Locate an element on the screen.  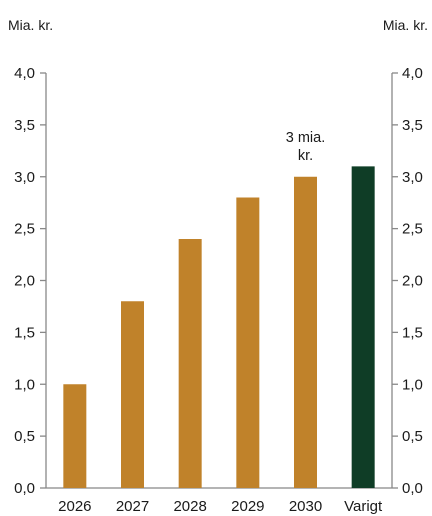
left-y-tick-label: 1,5 is located at coordinates (24, 332).